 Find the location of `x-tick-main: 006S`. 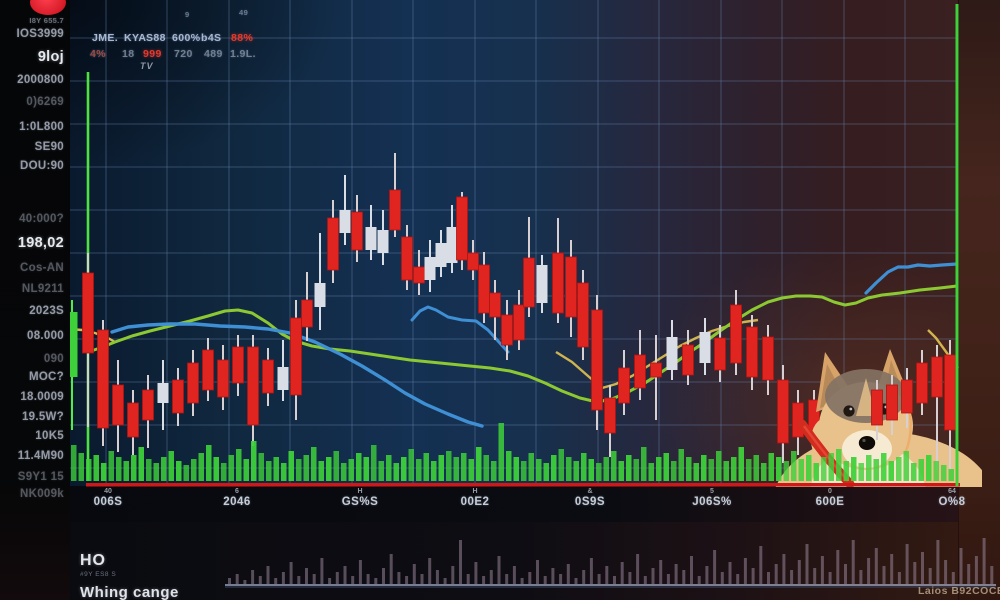

x-tick-main: 006S is located at coordinates (108, 502).